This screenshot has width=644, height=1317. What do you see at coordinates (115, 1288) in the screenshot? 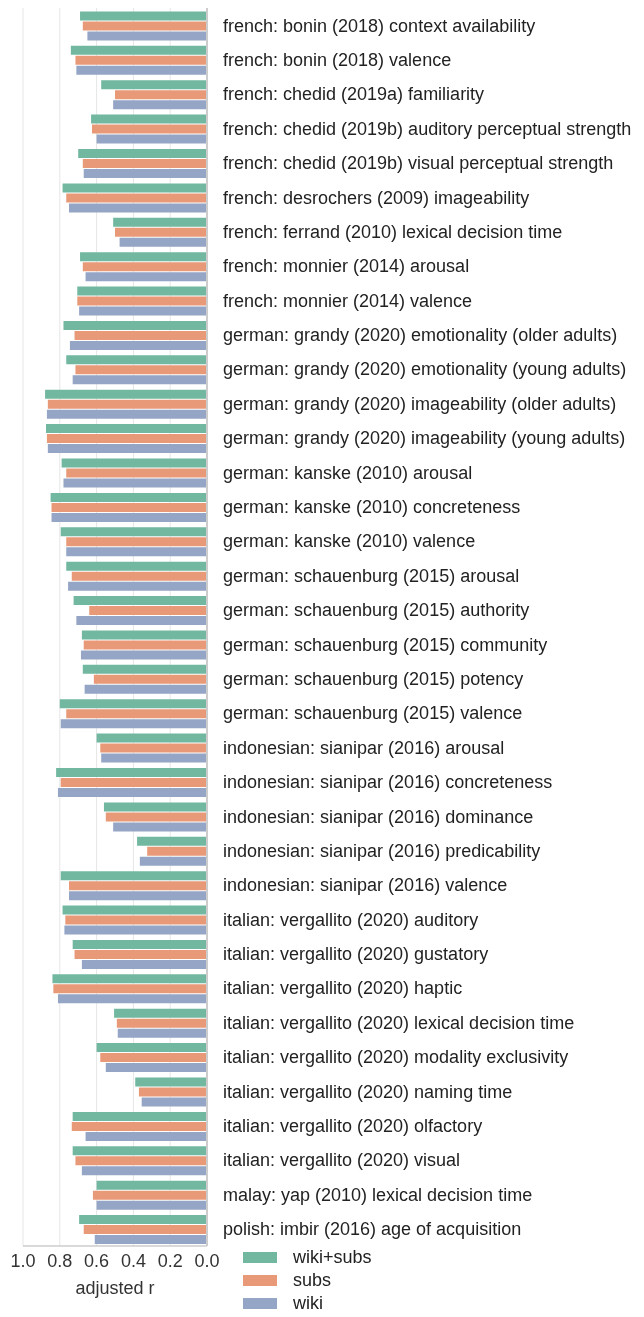
I see `x-axis-title: adjusted r` at bounding box center [115, 1288].